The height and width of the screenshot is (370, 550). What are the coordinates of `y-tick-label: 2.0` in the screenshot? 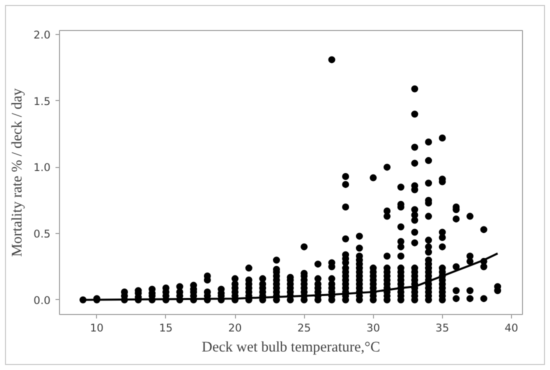 It's located at (42, 35).